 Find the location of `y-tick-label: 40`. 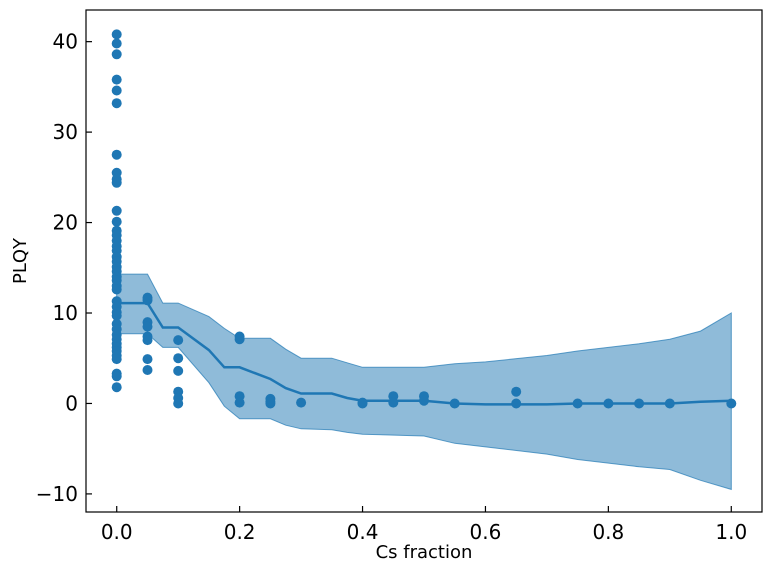

y-tick-label: 40 is located at coordinates (65, 42).